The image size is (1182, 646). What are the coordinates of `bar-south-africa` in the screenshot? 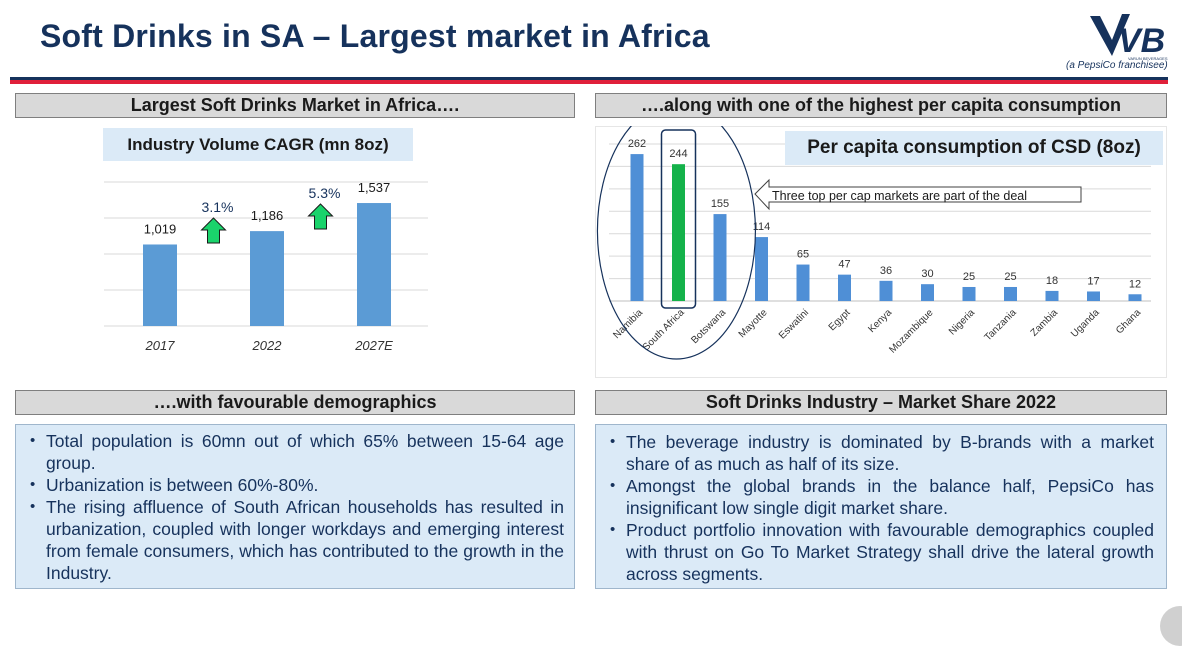 It's located at (678, 232).